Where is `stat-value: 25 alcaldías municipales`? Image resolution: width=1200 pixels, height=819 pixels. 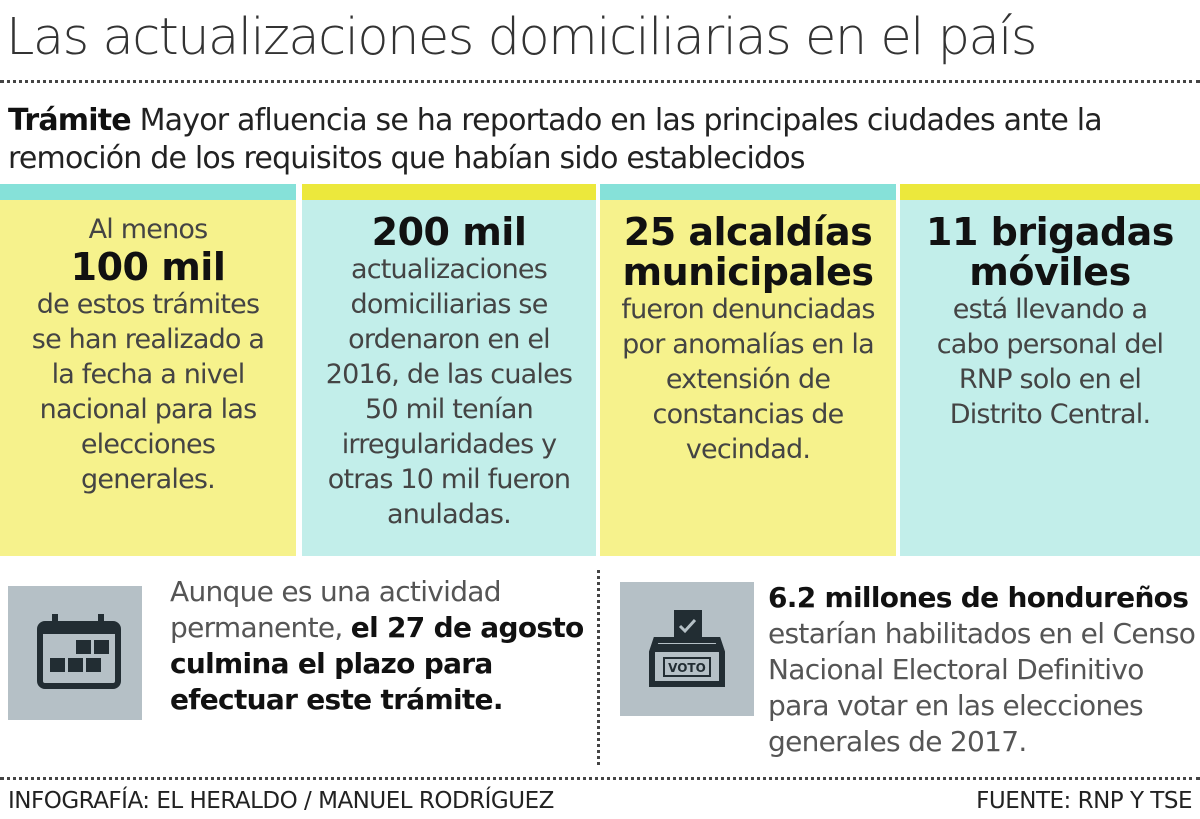
stat-value: 25 alcaldías municipales is located at coordinates (748, 252).